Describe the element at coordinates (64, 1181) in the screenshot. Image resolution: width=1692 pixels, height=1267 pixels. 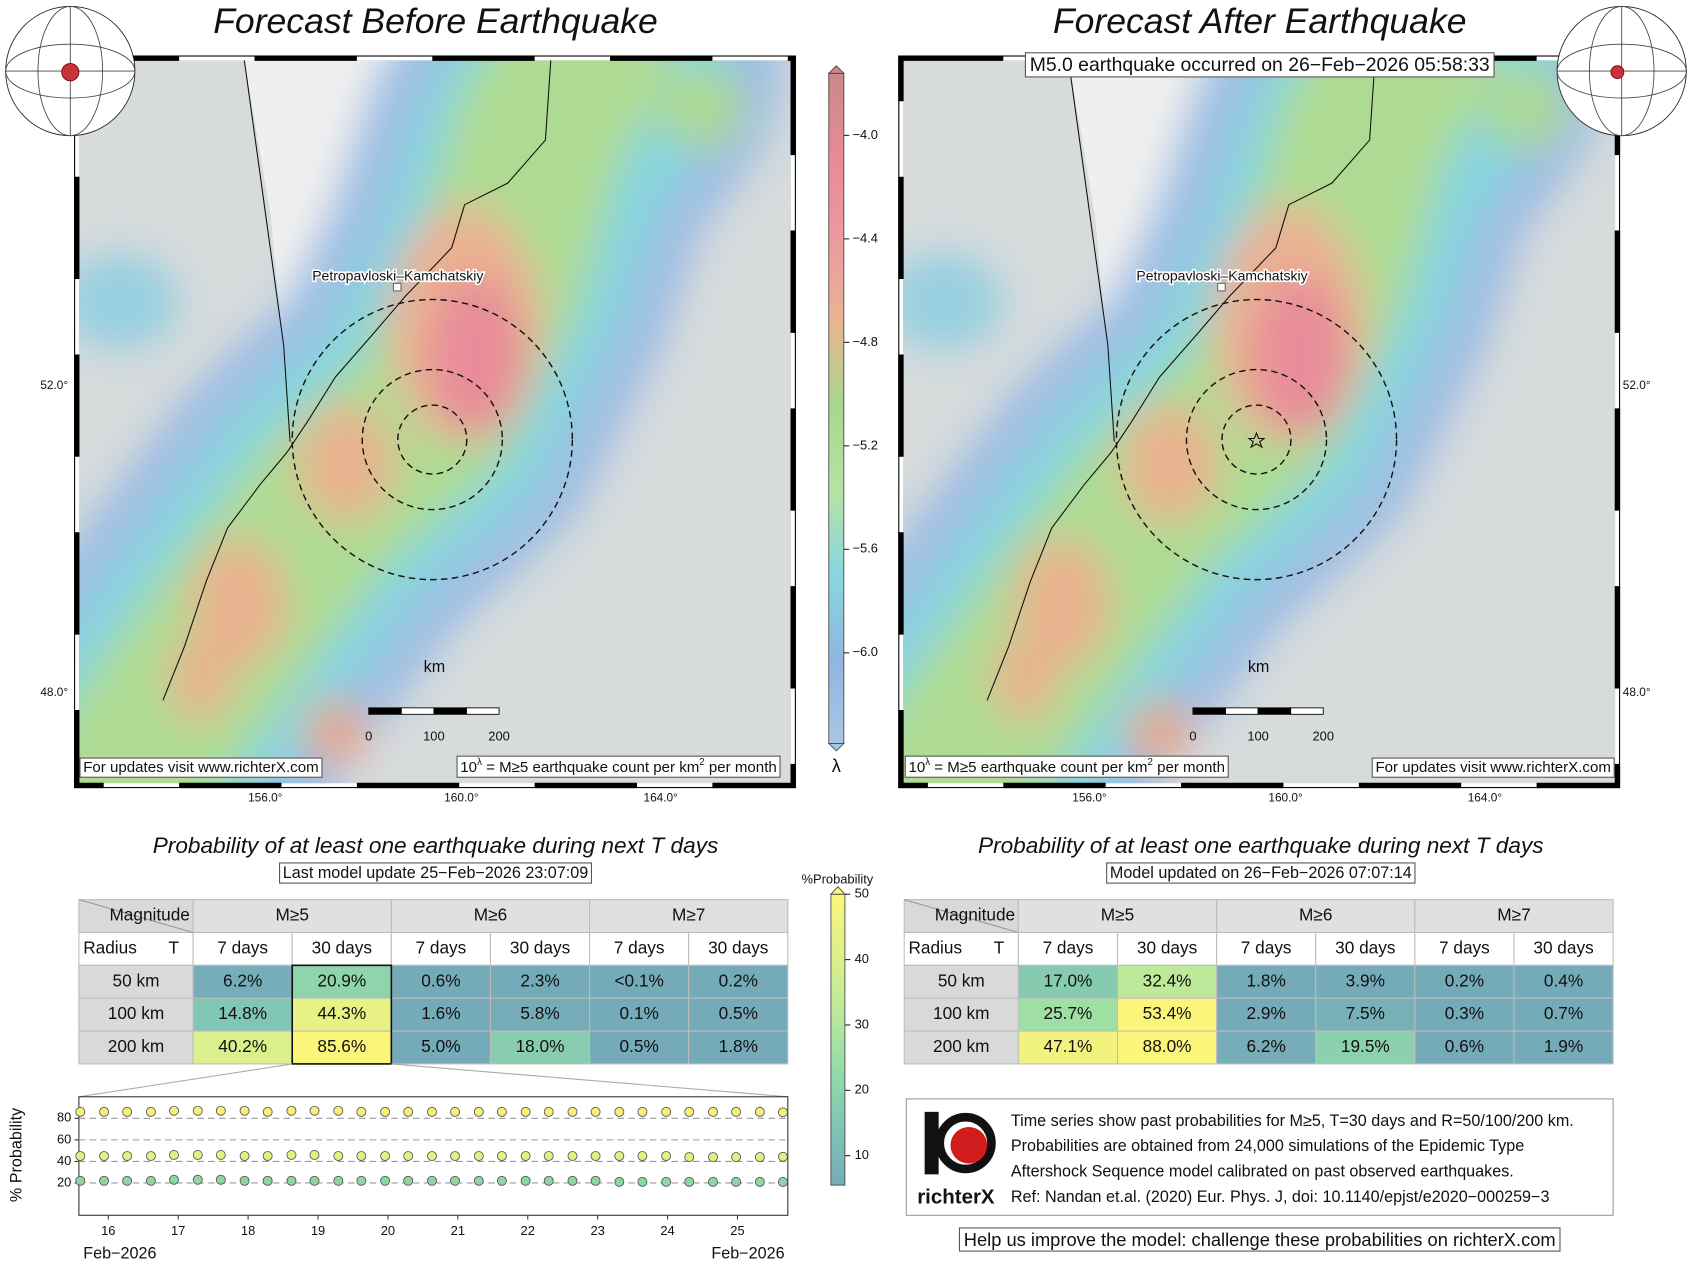
I see `y-tick-label: 20` at that location.